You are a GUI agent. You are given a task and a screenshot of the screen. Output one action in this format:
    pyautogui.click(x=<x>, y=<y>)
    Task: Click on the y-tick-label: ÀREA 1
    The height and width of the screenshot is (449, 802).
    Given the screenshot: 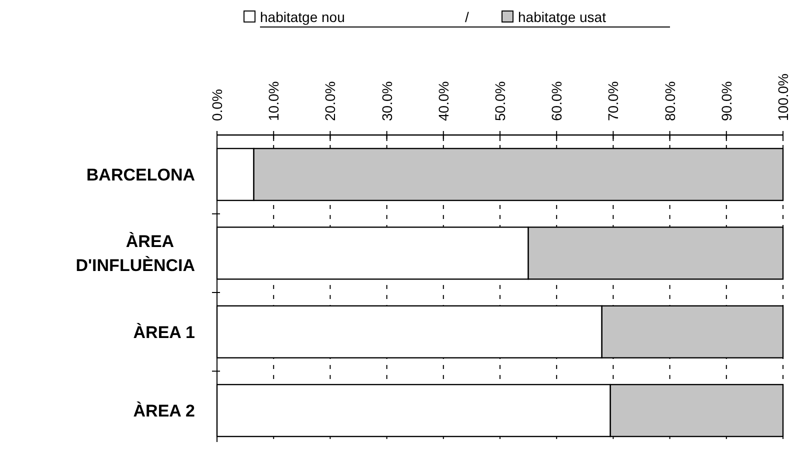 What is the action you would take?
    pyautogui.click(x=164, y=332)
    